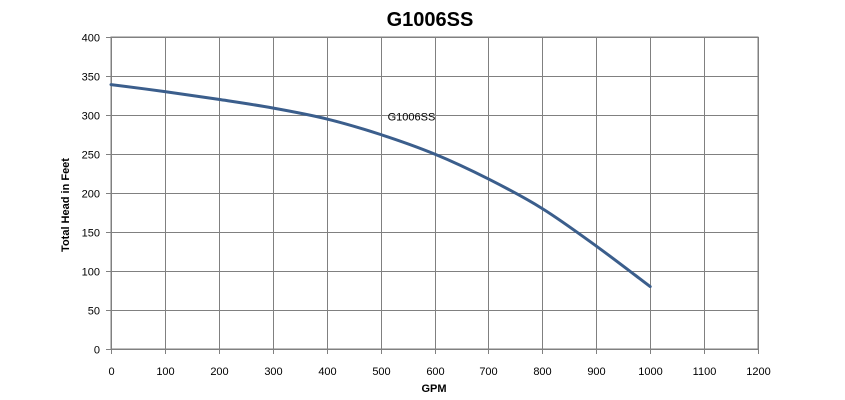 The width and height of the screenshot is (845, 400). I want to click on x-tick-label: 1000, so click(650, 372).